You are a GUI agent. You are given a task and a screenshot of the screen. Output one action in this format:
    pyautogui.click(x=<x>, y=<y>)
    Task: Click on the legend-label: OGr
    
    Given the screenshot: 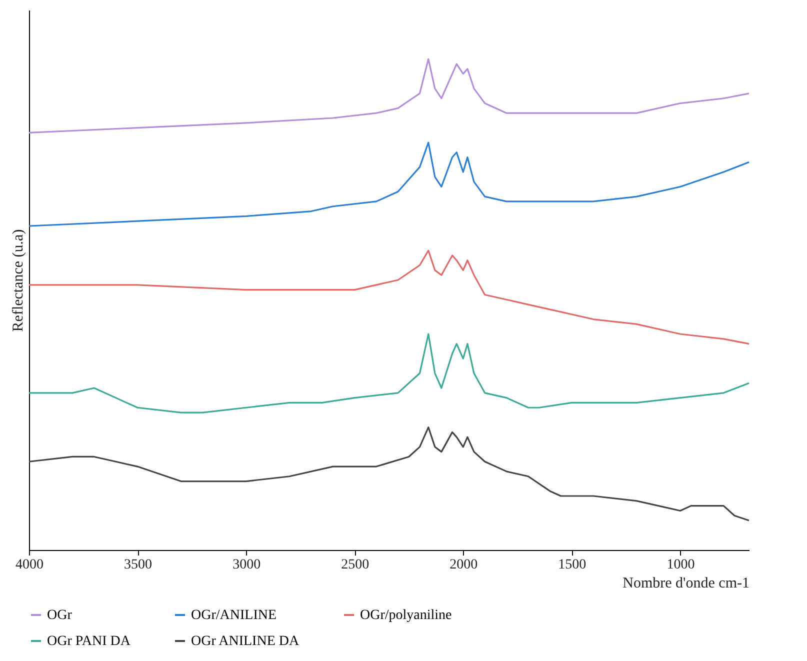 What is the action you would take?
    pyautogui.click(x=59, y=615)
    